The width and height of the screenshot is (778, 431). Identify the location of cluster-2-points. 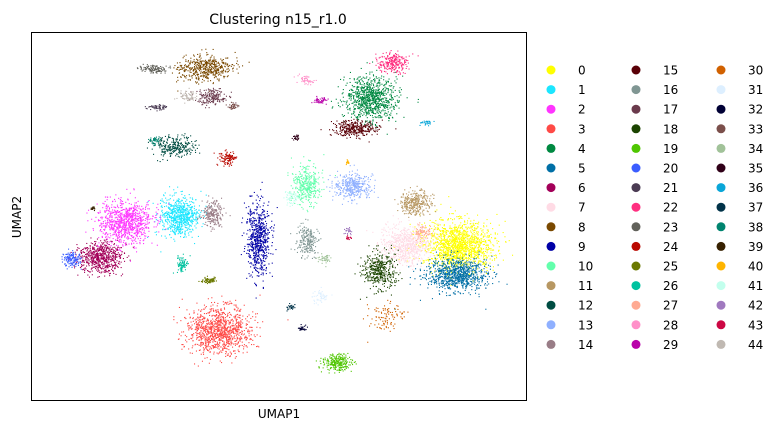
(127, 225).